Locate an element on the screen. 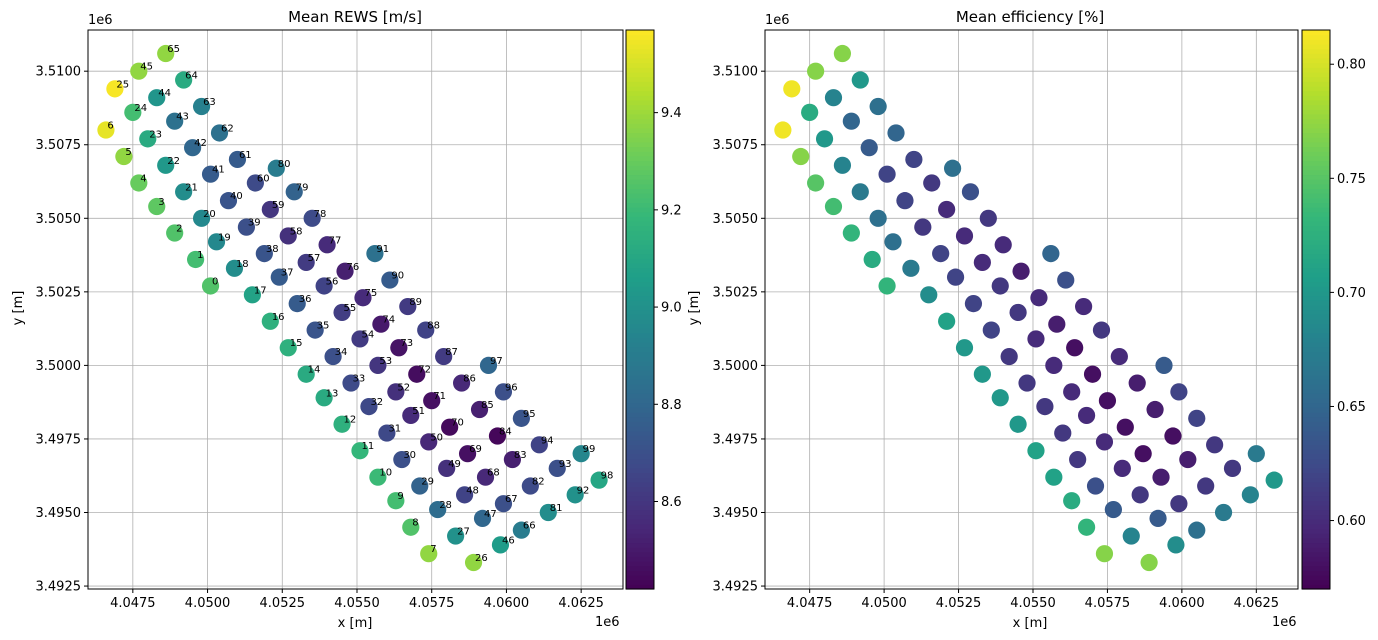  turbine-id-label: 0 is located at coordinates (215, 281).